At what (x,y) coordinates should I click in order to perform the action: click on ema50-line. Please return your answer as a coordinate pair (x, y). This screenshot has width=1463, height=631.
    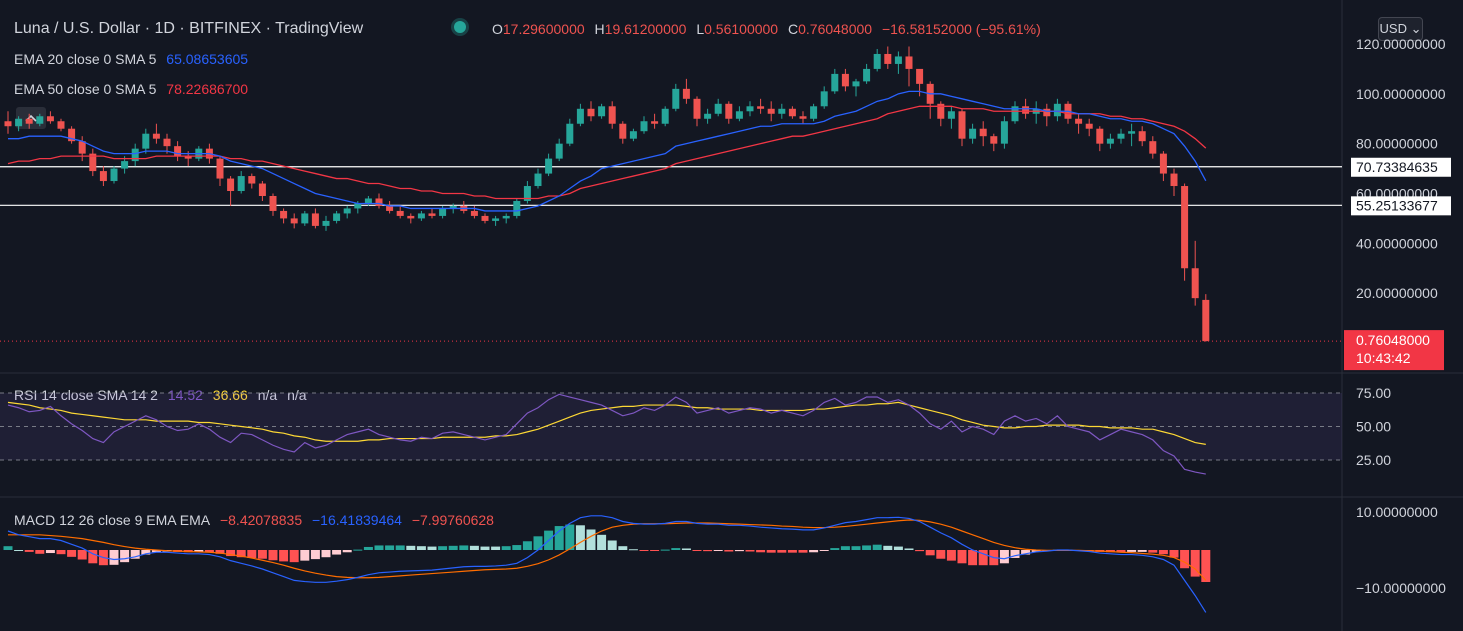
    Looking at the image, I should click on (607, 152).